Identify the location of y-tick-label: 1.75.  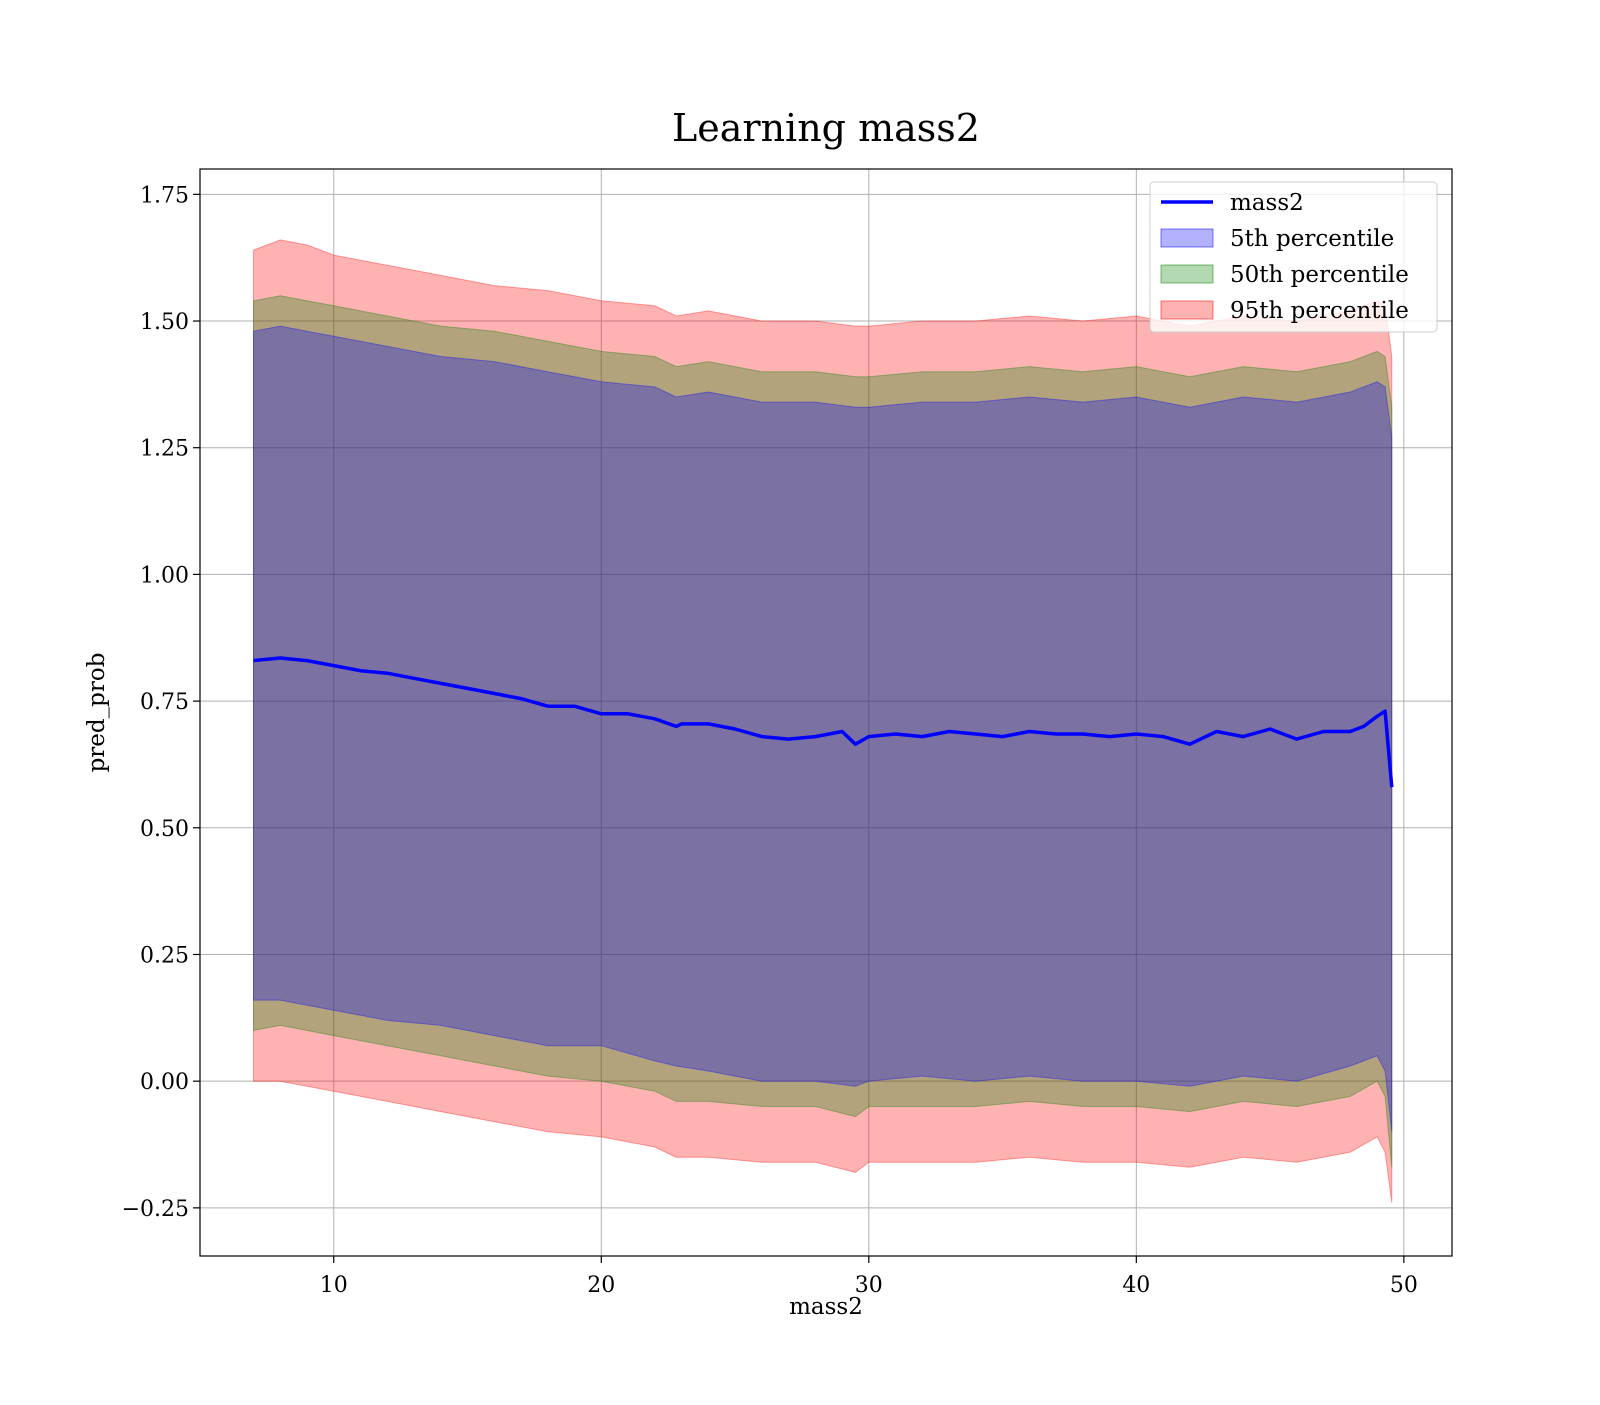
(164, 195).